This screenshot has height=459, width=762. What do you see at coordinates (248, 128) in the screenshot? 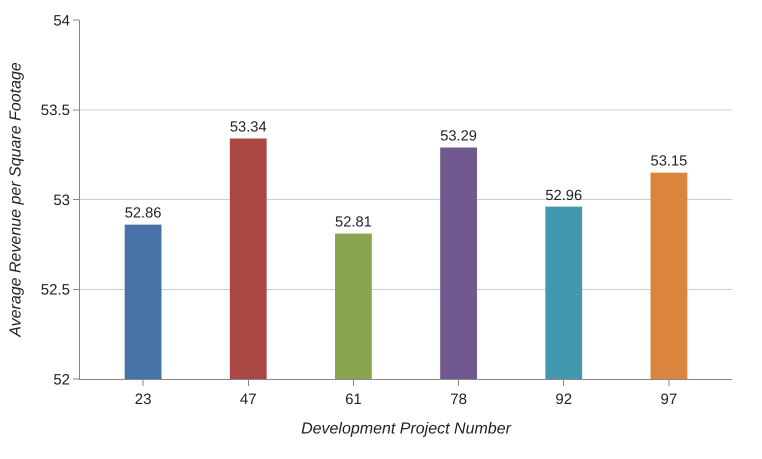
I see `data-label: 53.34` at bounding box center [248, 128].